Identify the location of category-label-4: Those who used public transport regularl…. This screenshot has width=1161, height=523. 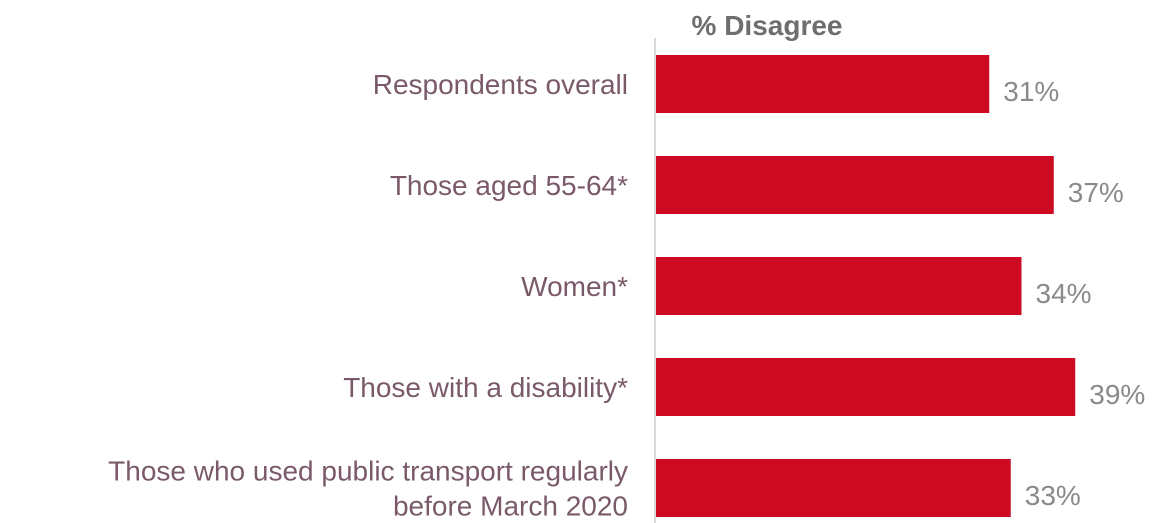
(368, 489).